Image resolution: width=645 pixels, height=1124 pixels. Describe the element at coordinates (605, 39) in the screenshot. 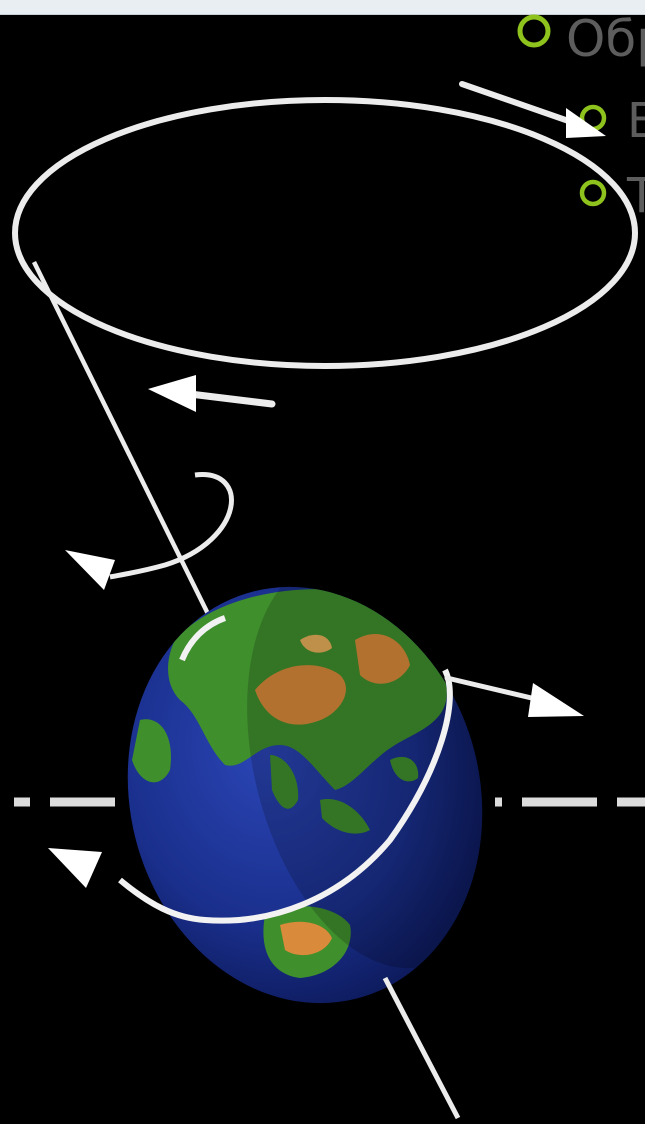

I see `bullet-text-1: Обр` at that location.